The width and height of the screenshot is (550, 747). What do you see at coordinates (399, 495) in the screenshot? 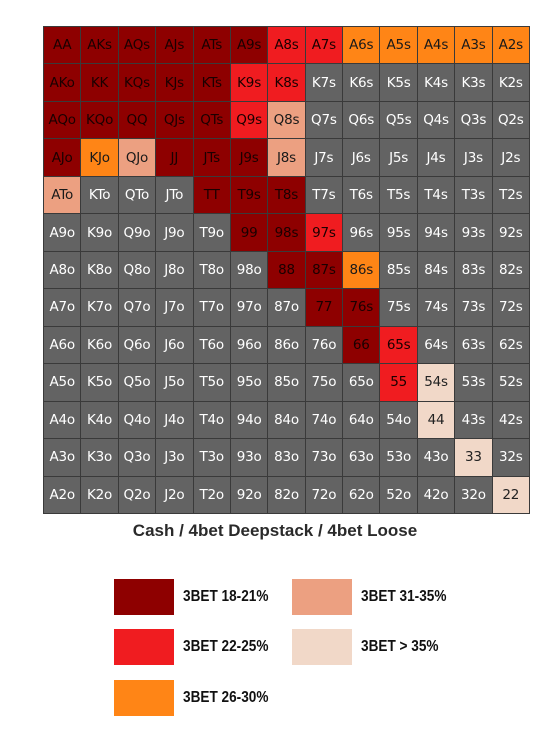
I see `hand-cell-52o: 52o` at bounding box center [399, 495].